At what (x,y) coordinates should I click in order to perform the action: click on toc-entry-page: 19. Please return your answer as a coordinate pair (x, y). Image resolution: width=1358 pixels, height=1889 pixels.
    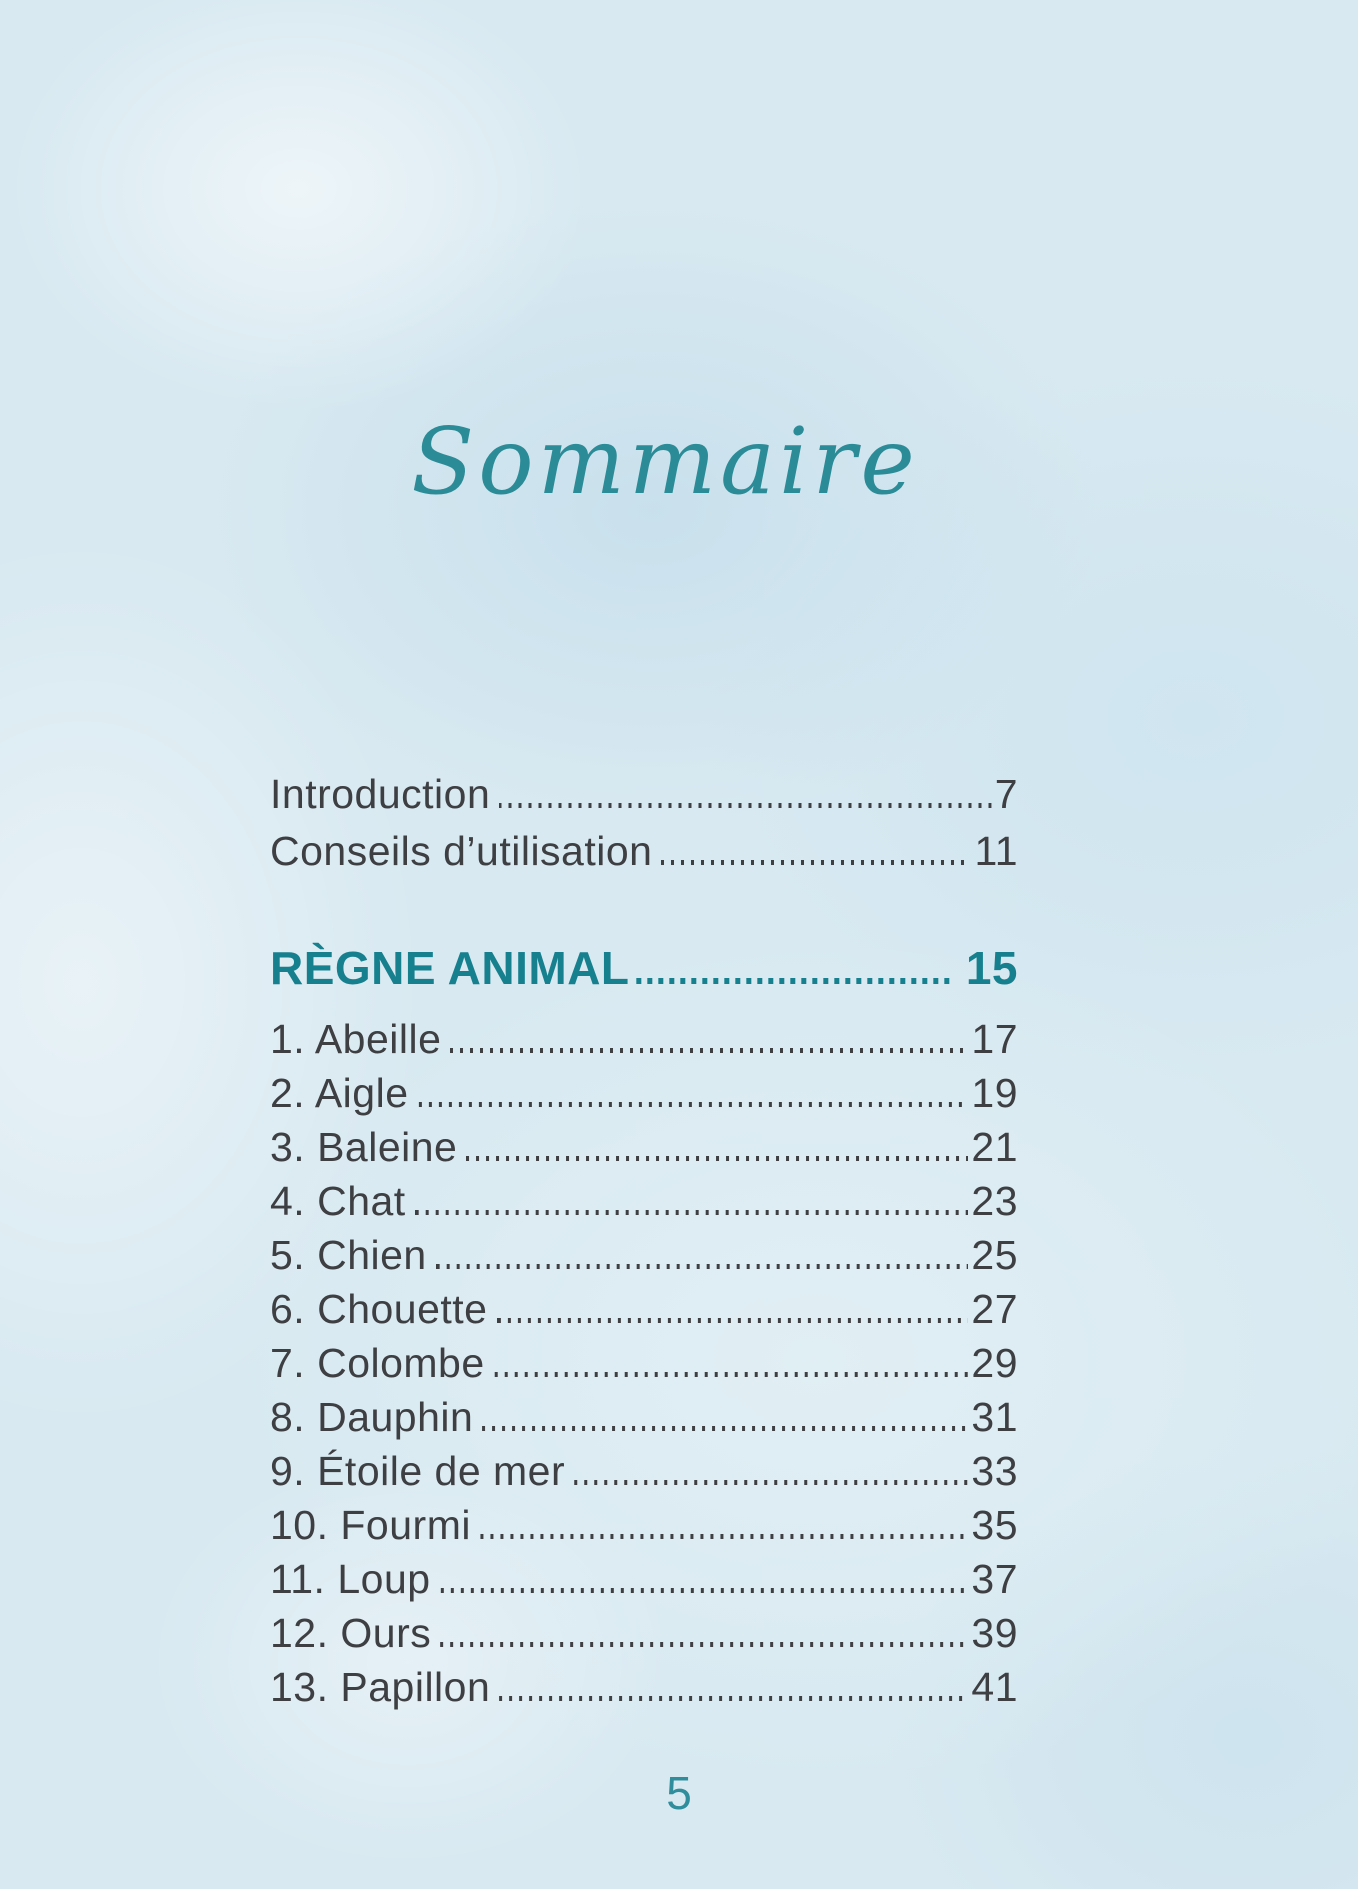
    Looking at the image, I should click on (994, 1093).